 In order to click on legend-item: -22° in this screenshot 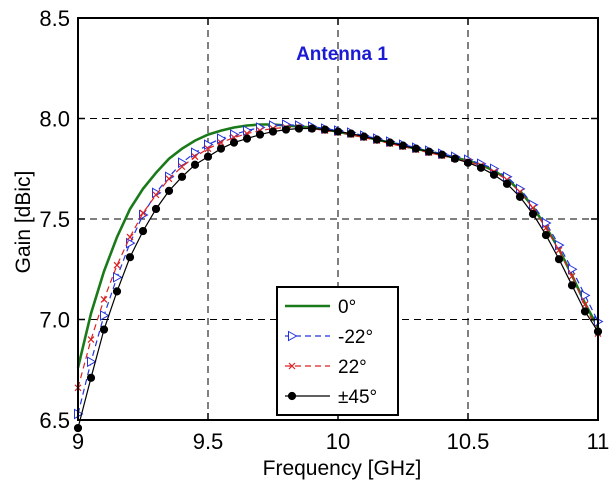, I will do `click(329, 337)`.